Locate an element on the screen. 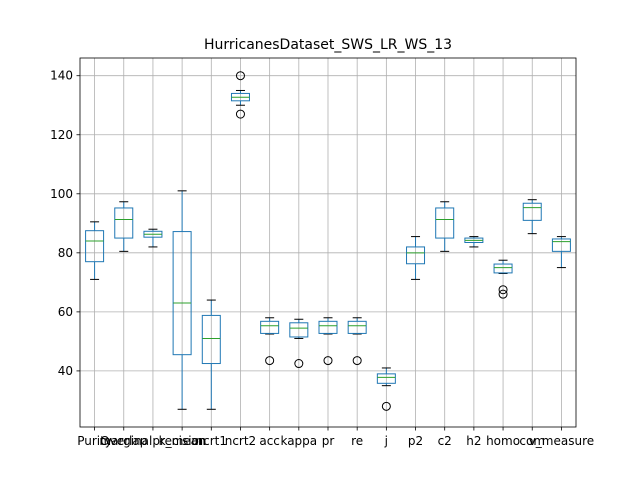  box-marginalprecision is located at coordinates (153, 238).